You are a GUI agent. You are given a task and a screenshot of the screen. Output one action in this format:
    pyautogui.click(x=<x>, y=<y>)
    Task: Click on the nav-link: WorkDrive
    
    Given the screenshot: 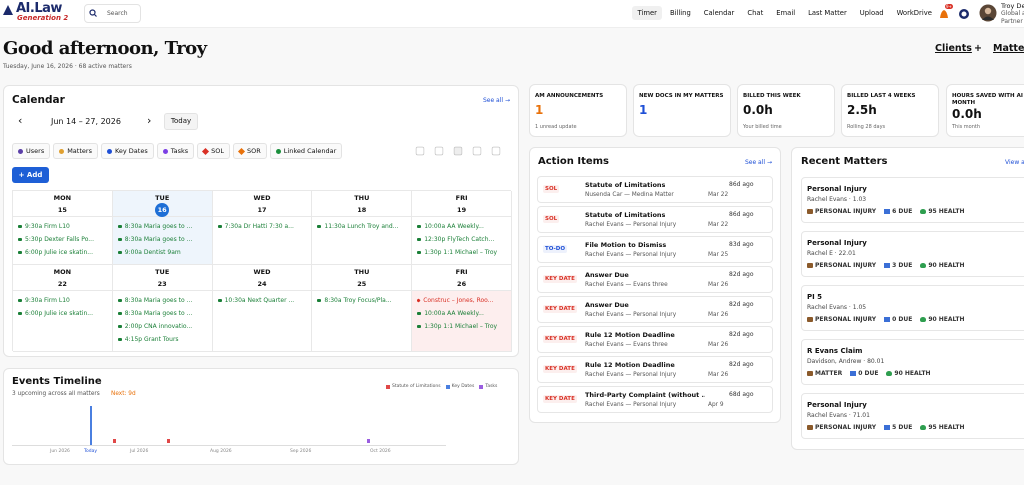 What is the action you would take?
    pyautogui.click(x=914, y=13)
    